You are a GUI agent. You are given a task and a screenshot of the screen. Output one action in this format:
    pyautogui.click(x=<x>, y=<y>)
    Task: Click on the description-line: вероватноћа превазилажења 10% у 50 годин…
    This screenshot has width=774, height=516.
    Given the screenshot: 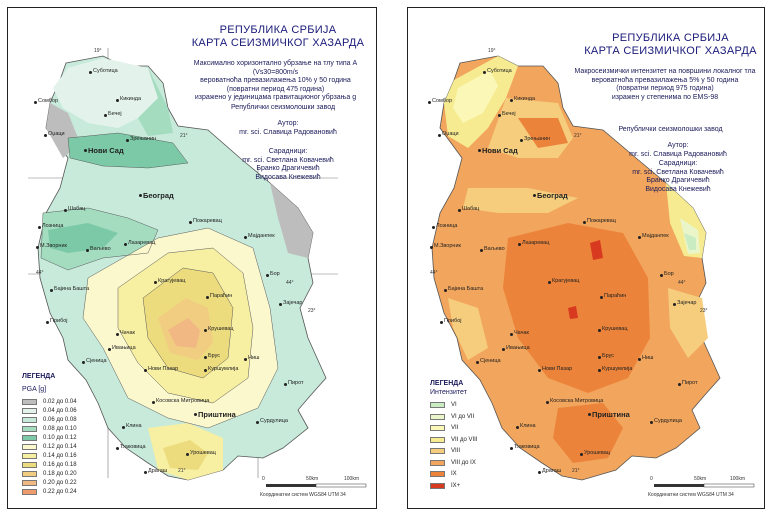 What is the action you would take?
    pyautogui.click(x=275, y=81)
    